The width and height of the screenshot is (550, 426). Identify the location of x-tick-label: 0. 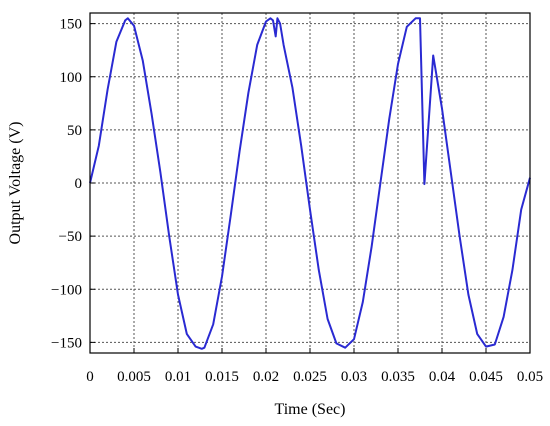
(90, 377).